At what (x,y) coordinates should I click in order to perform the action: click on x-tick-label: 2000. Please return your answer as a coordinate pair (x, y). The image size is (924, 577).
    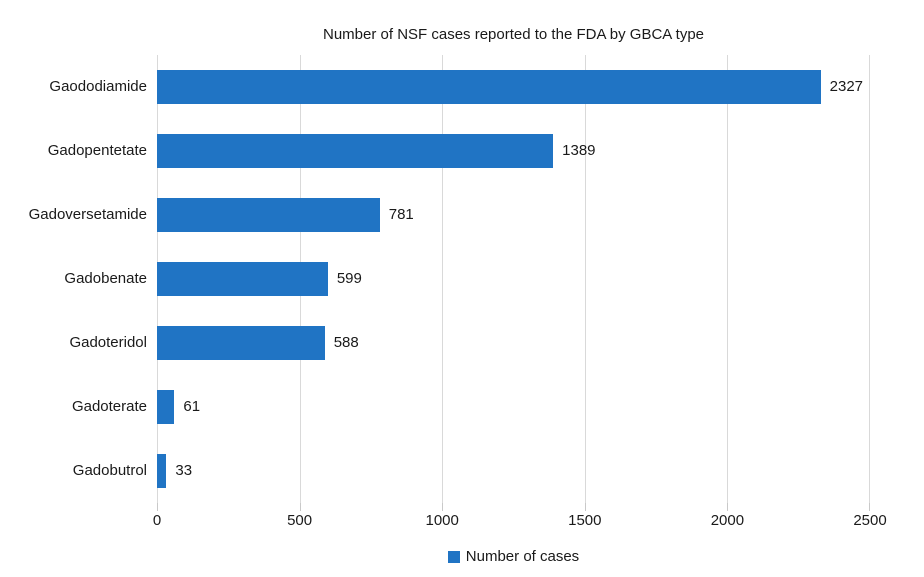
    Looking at the image, I should click on (727, 520).